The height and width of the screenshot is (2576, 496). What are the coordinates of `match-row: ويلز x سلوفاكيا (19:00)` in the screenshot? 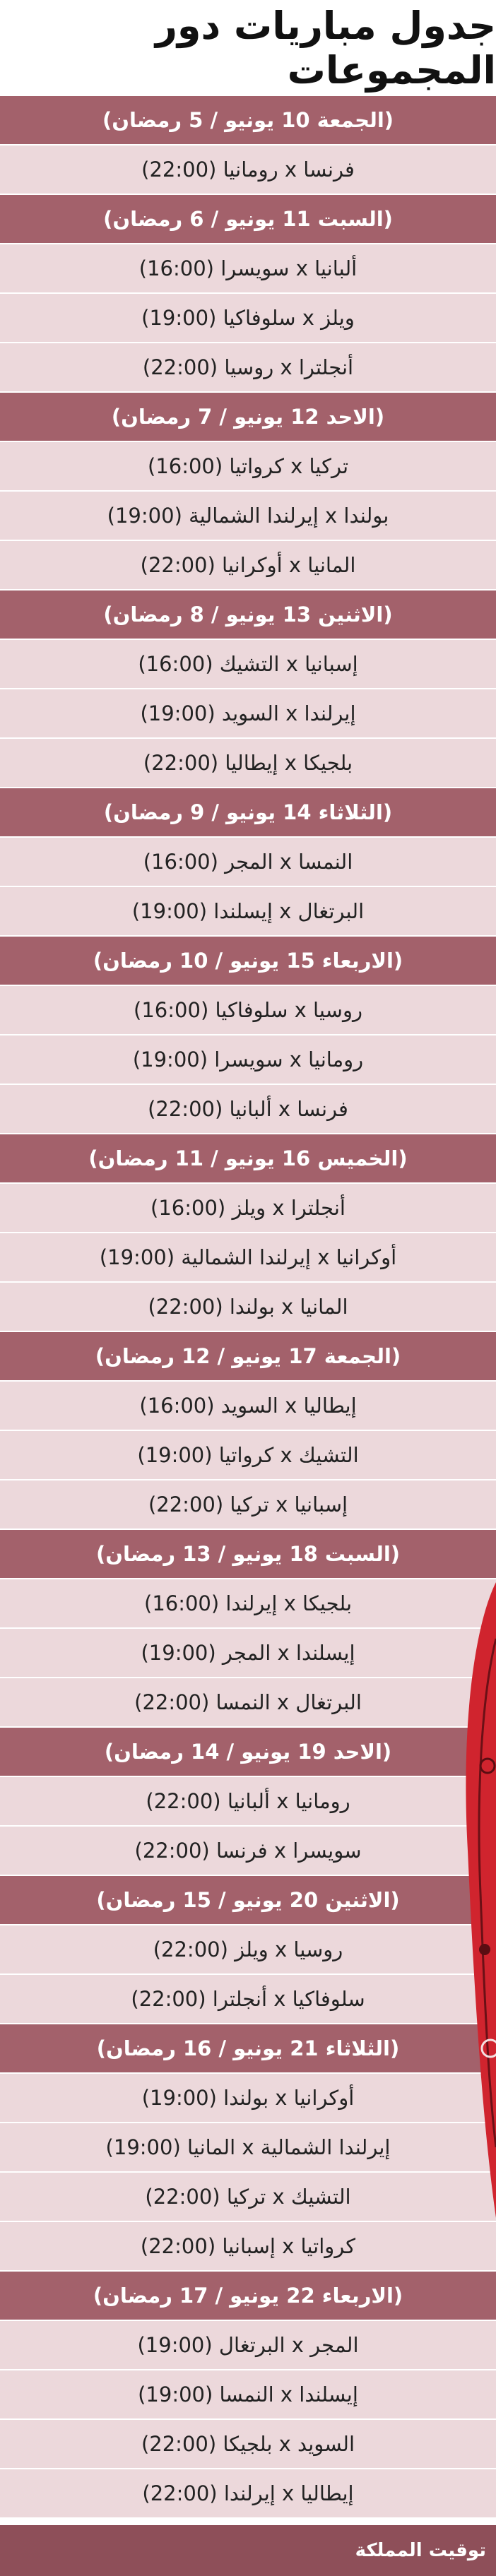 It's located at (248, 318).